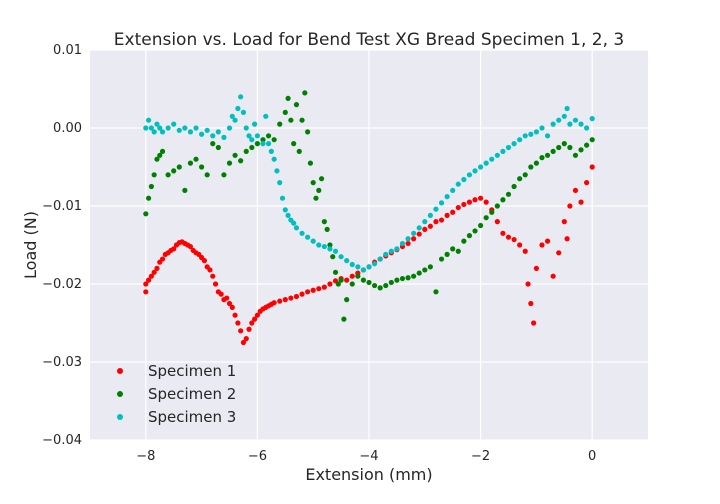 This screenshot has height=504, width=720. What do you see at coordinates (145, 456) in the screenshot?
I see `x-tick-label: −8` at bounding box center [145, 456].